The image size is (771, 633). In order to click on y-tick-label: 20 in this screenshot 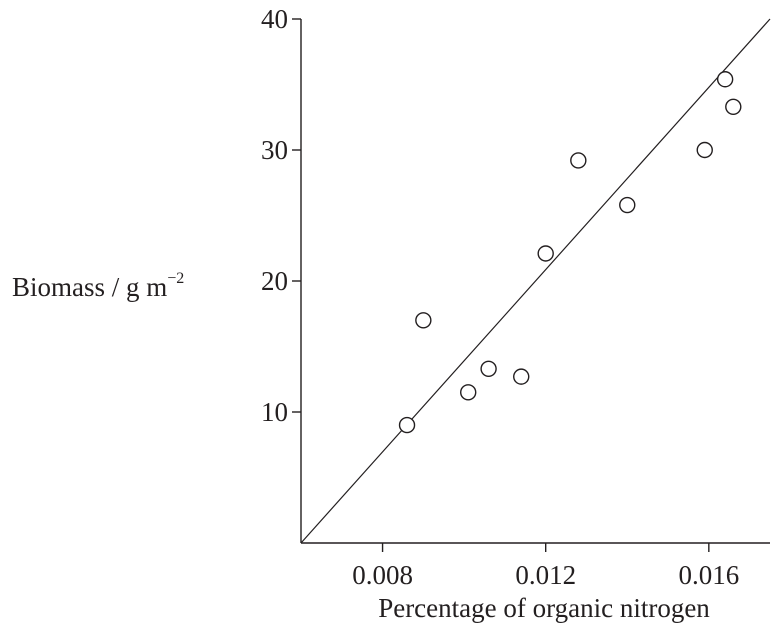, I will do `click(274, 281)`.